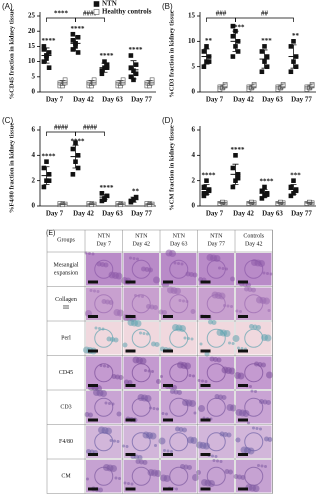 The width and height of the screenshot is (321, 500). What do you see at coordinates (90, 19) in the screenshot?
I see `bracket` at bounding box center [90, 19].